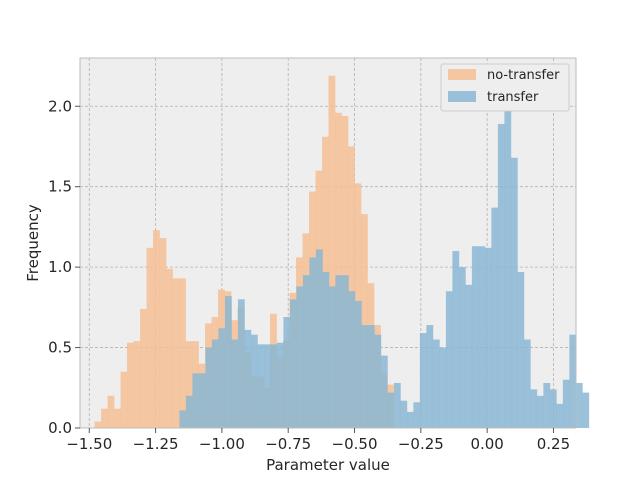 The image size is (640, 480). What do you see at coordinates (318, 440) in the screenshot?
I see `x-axis-ticks: −1.50 −1.25 −1.00 −0.75 −0.50 −0.25 0.00 0.25` at bounding box center [318, 440].